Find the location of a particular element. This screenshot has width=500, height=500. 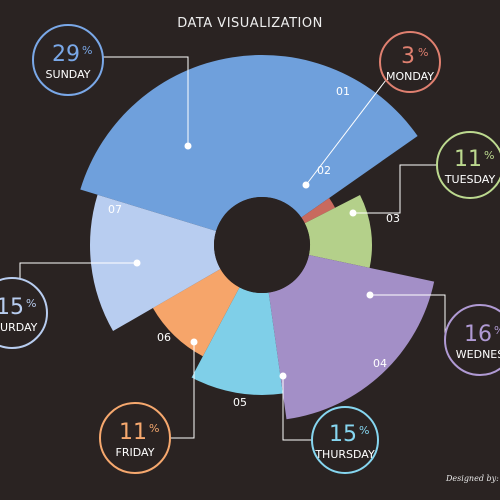

callout-value: 16 is located at coordinates (478, 334).